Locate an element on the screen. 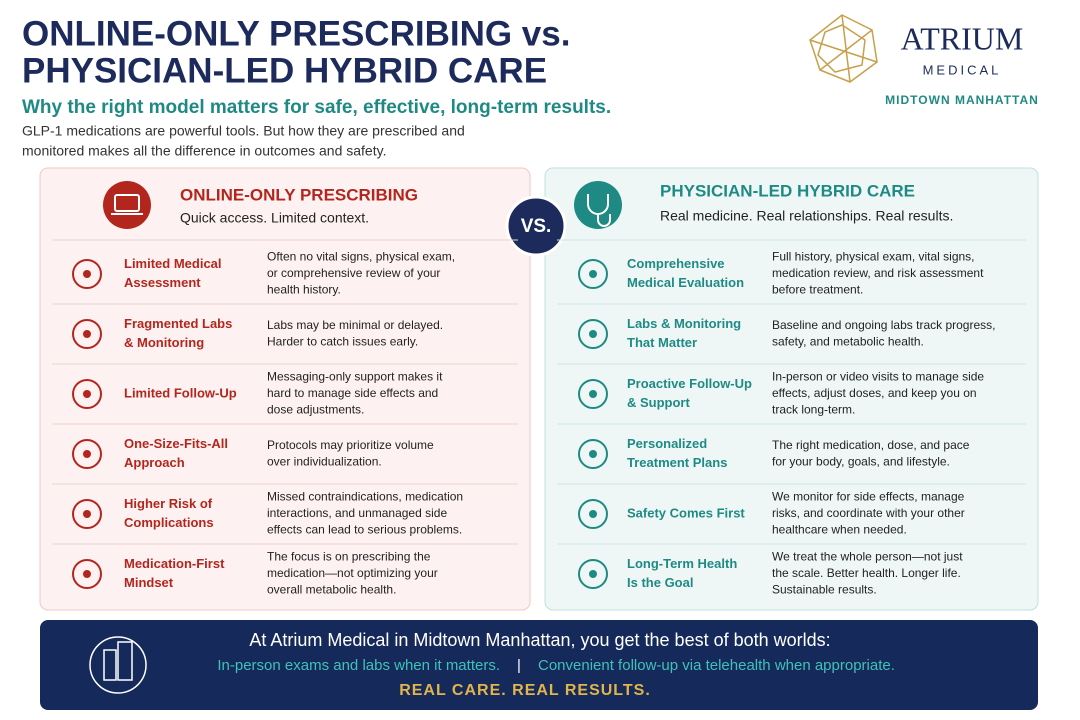  left-tagline: Quick access. Limited context. is located at coordinates (274, 218).